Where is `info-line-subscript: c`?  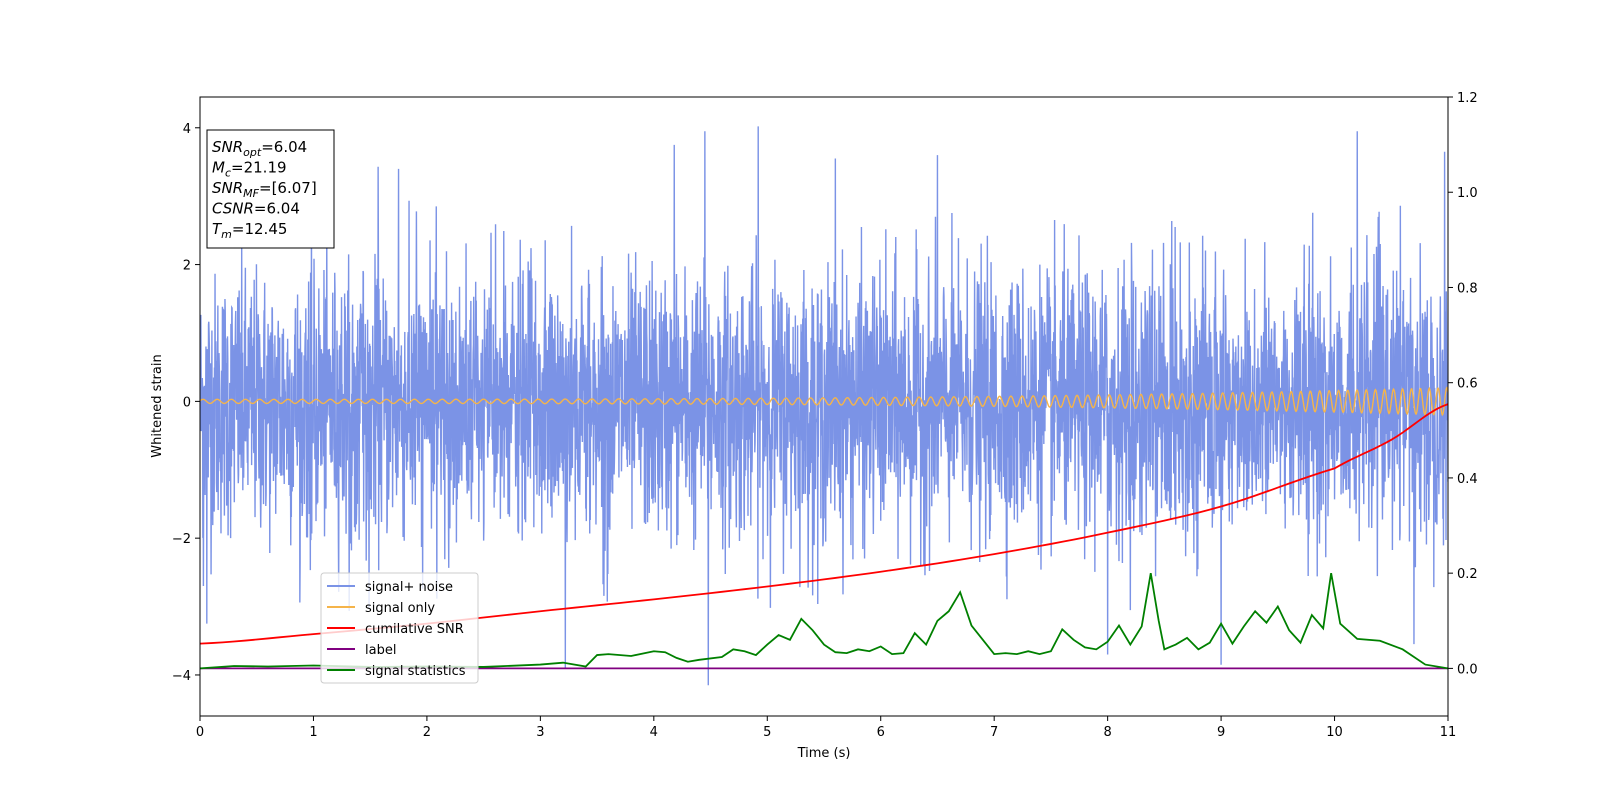
info-line-subscript: c is located at coordinates (228, 173).